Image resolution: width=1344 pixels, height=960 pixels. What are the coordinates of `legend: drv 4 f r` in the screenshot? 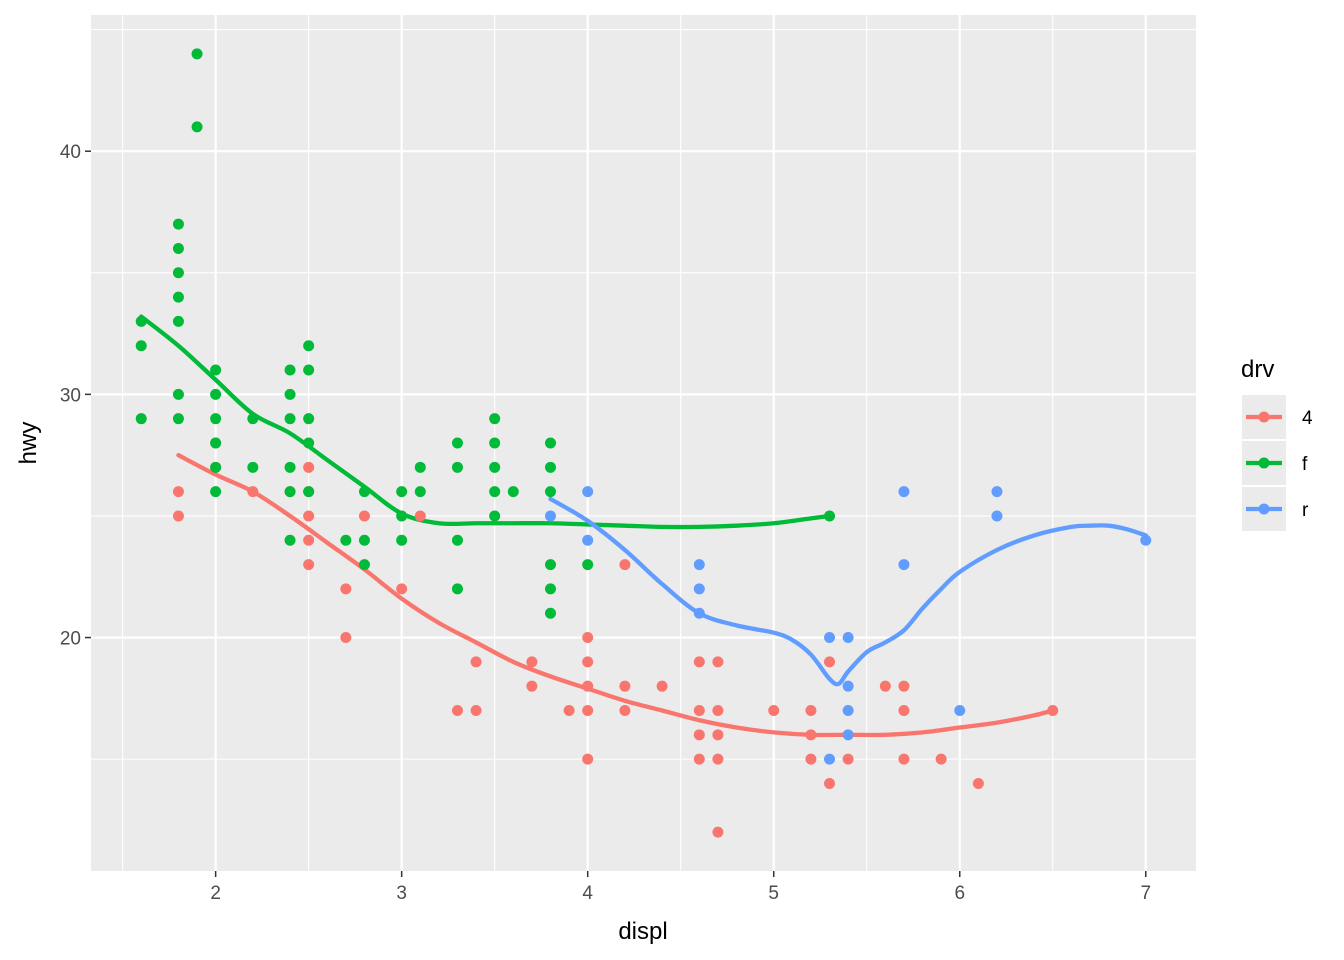 It's located at (1277, 443).